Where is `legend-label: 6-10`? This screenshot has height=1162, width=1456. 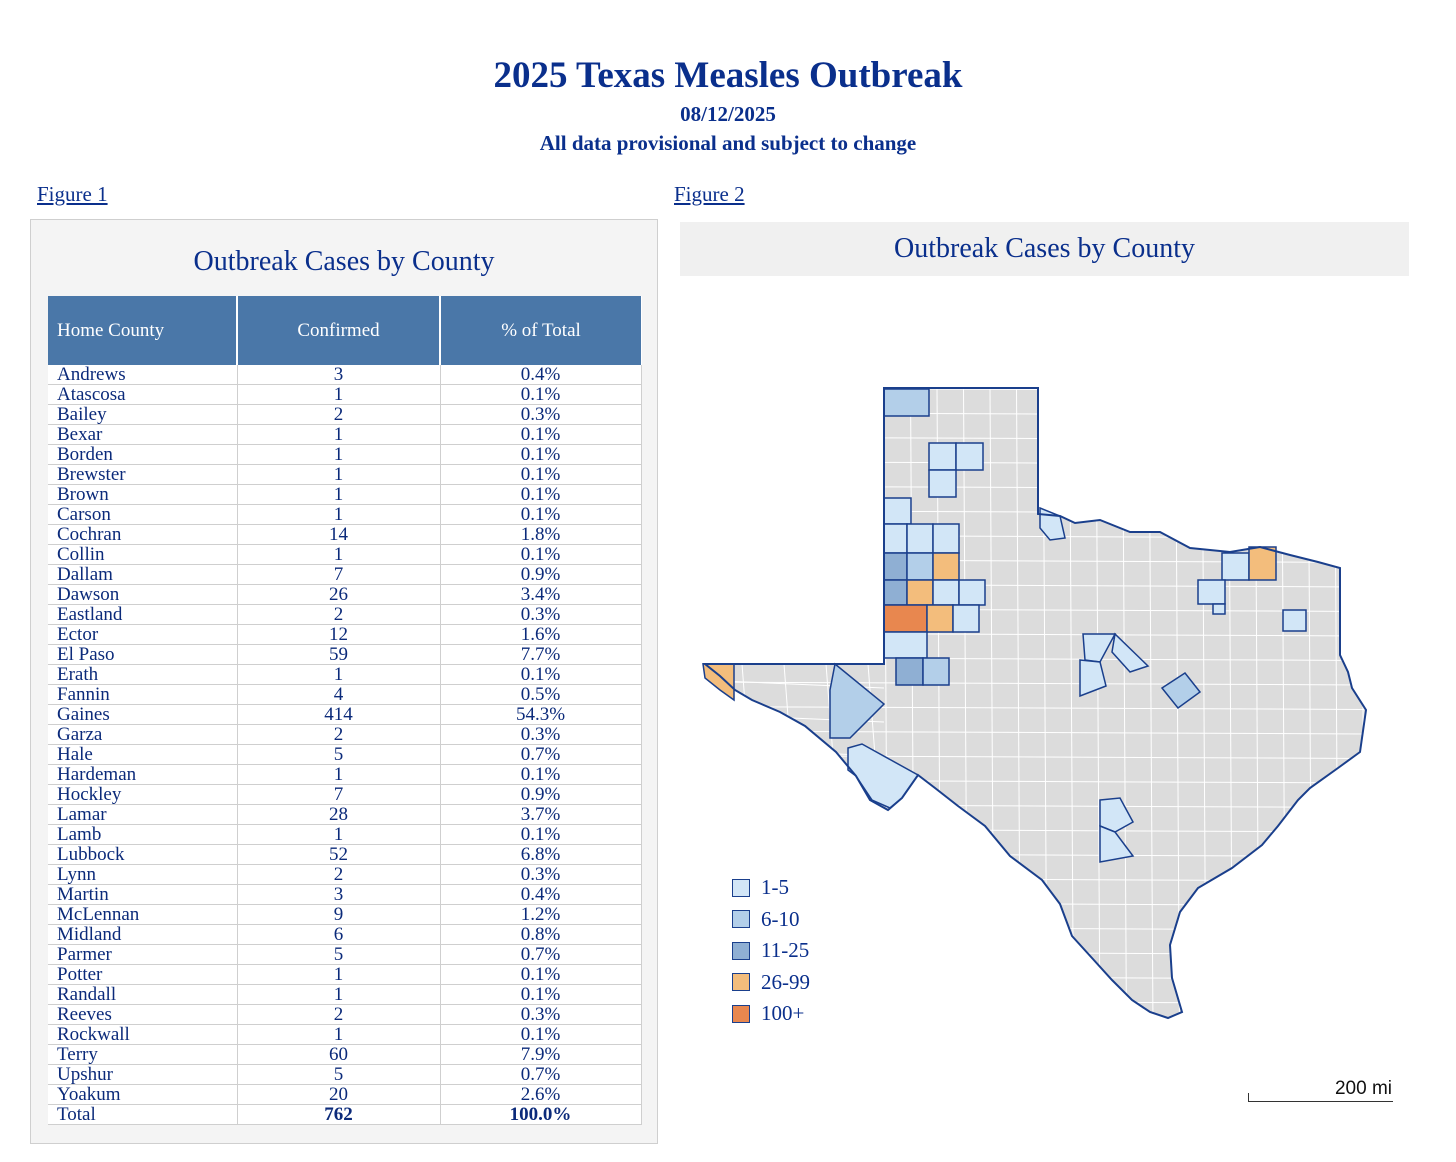 legend-label: 6-10 is located at coordinates (780, 918).